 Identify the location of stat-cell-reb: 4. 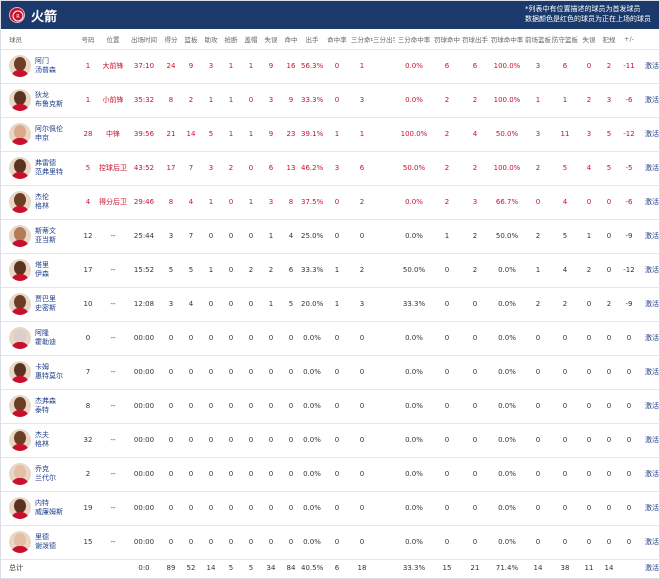
(191, 202).